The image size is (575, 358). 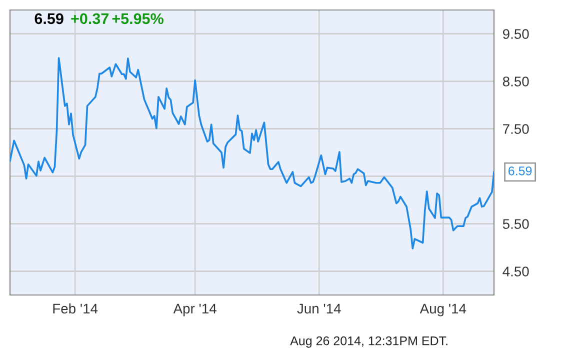 What do you see at coordinates (75, 308) in the screenshot?
I see `x-tick-label: Feb '14` at bounding box center [75, 308].